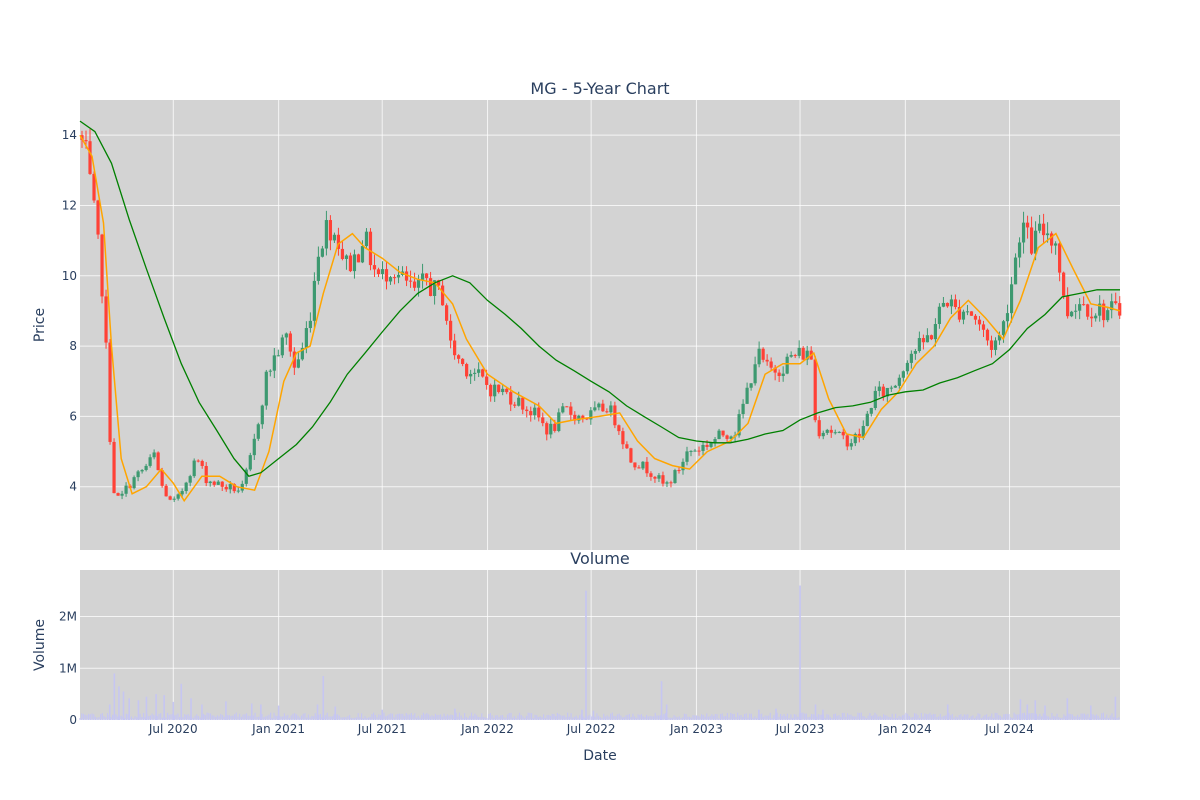  I want to click on date-tick-label: Jan 2023, so click(696, 729).